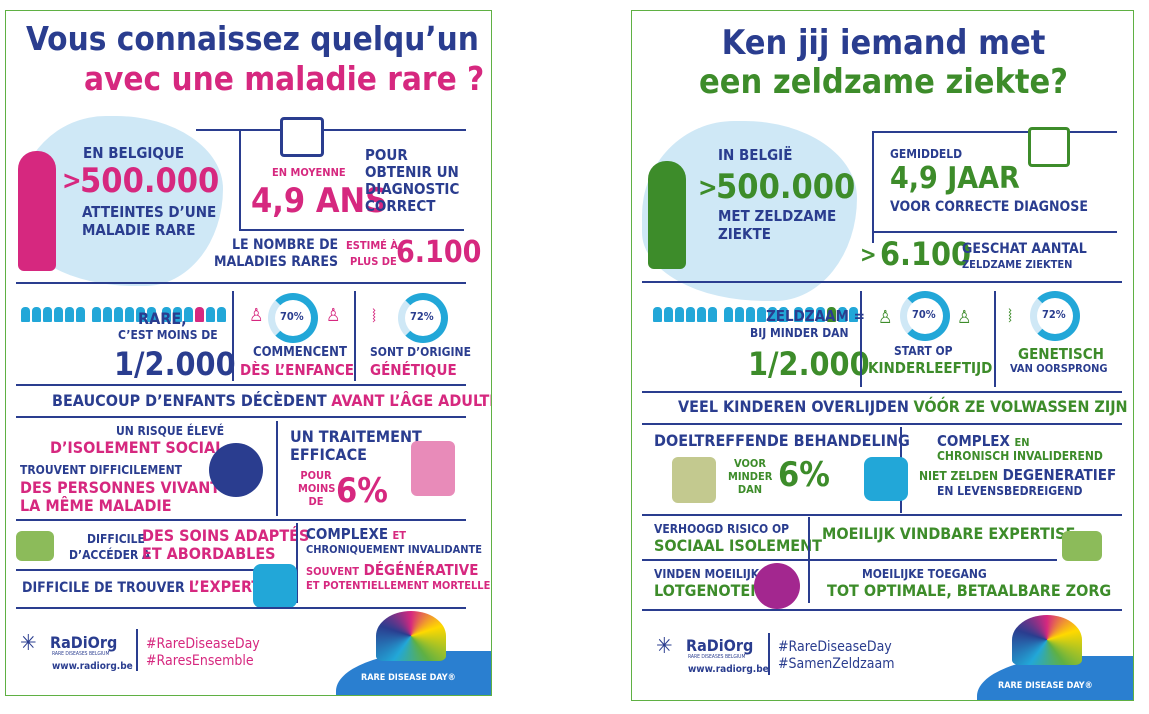 The width and height of the screenshot is (1149, 714). I want to click on belgium-sub-1: ATTEINTES D’UNE, so click(149, 212).